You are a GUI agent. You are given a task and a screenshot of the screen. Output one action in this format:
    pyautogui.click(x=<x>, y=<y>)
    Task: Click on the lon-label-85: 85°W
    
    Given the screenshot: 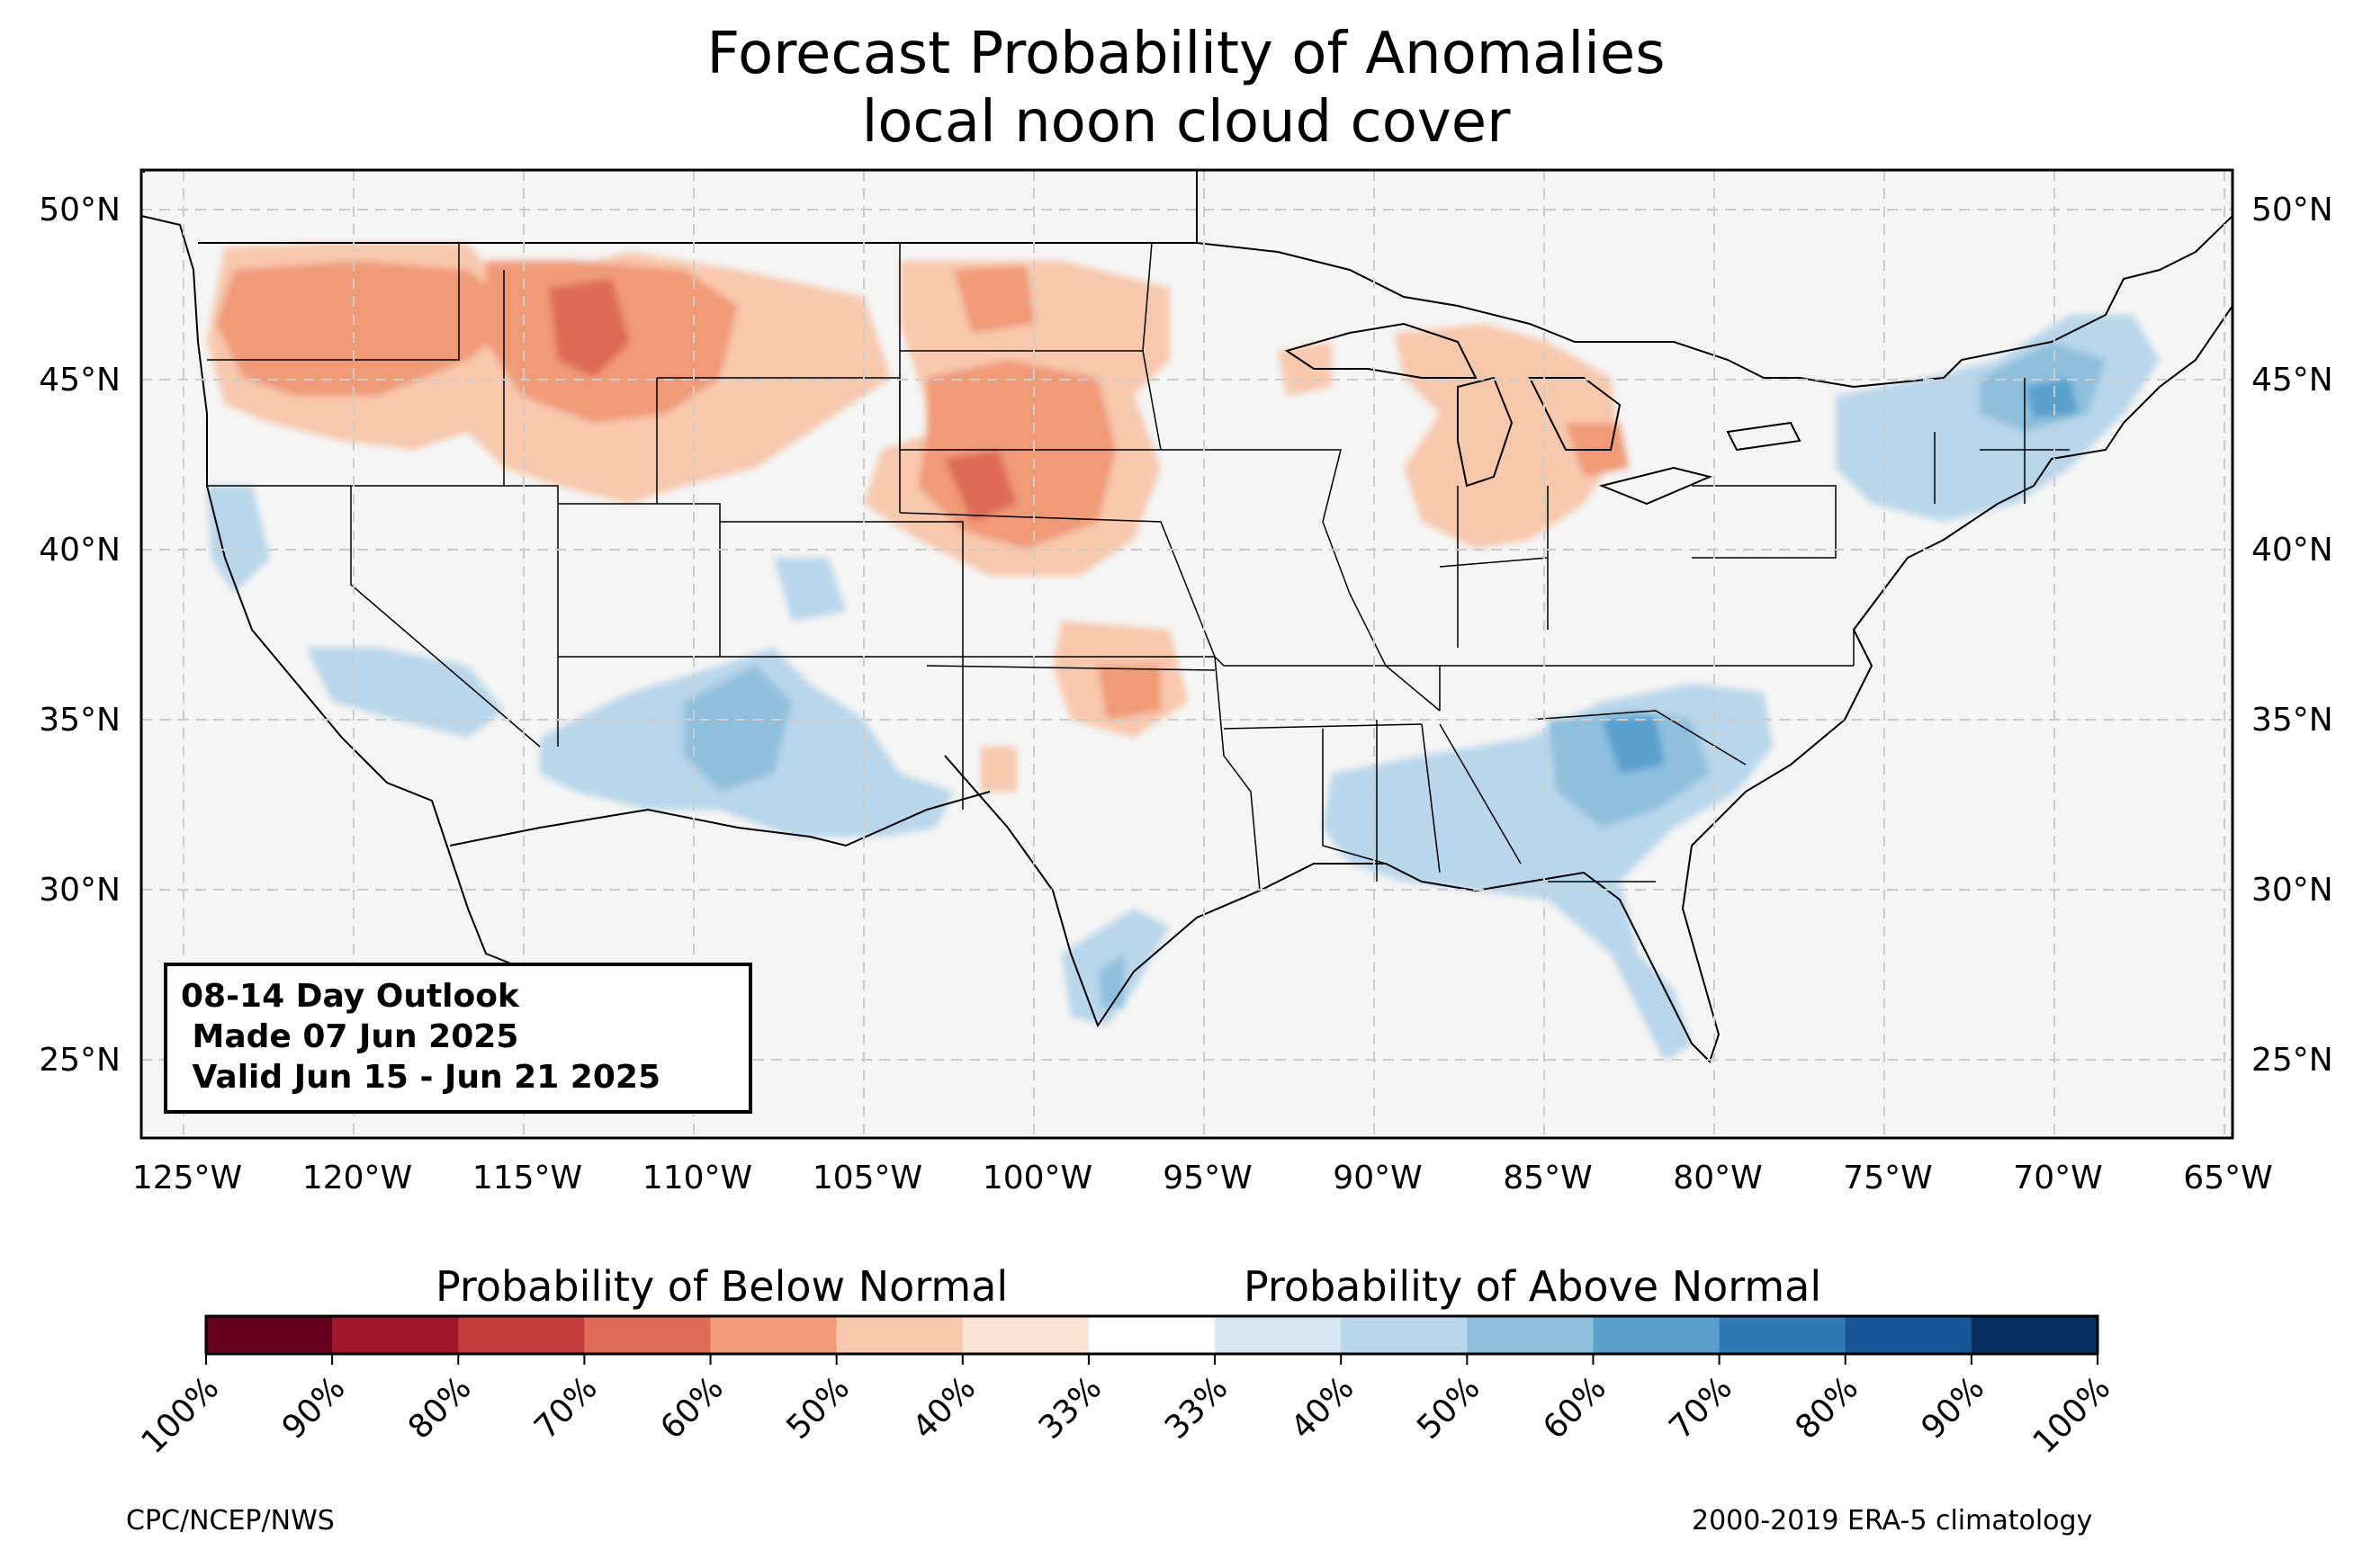 What is the action you would take?
    pyautogui.click(x=1548, y=1178)
    